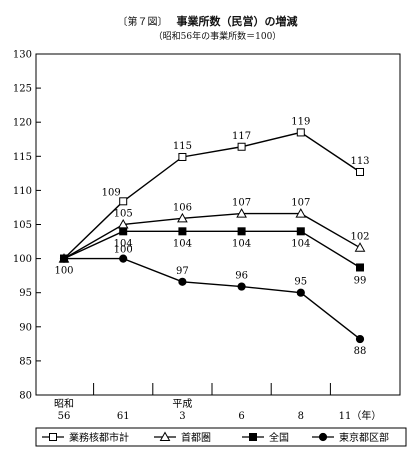  I want to click on data-label: 99, so click(360, 280).